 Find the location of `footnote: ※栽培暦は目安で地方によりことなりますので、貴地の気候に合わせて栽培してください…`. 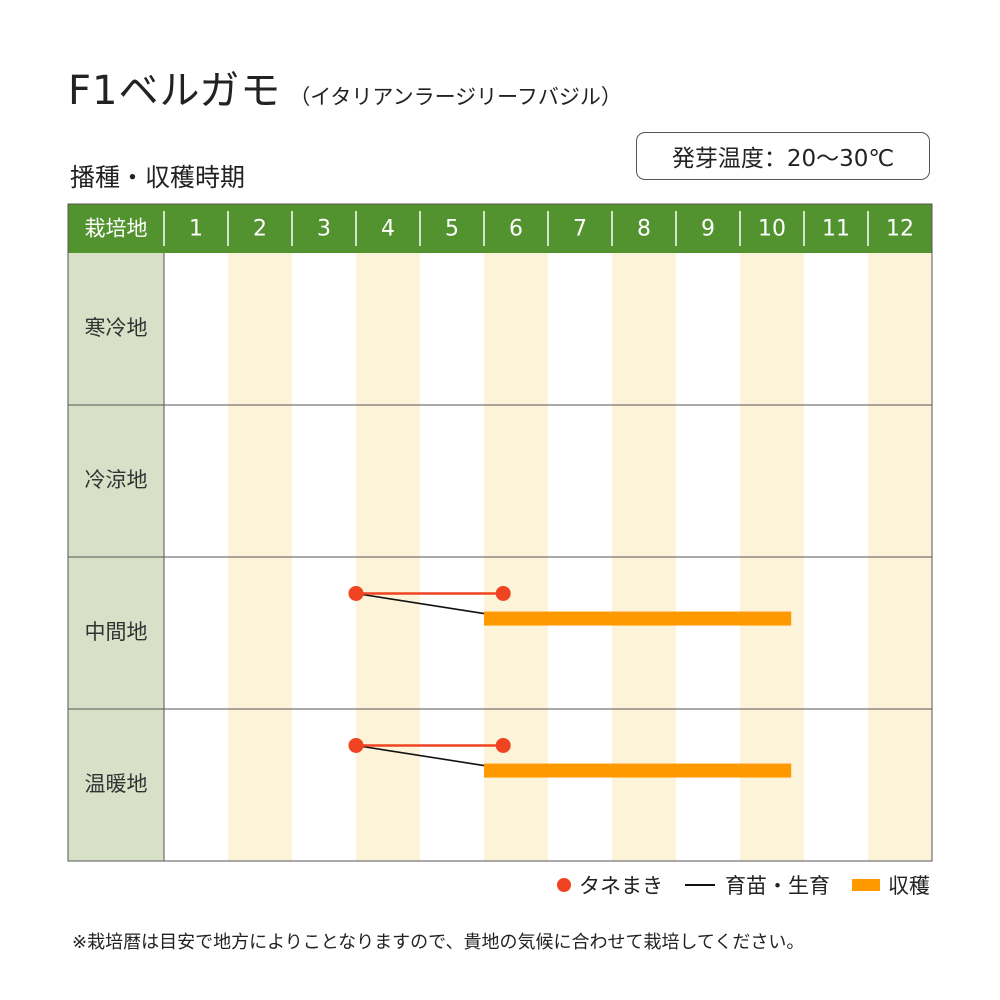

footnote: ※栽培暦は目安で地方によりことなりますので、貴地の気候に合わせて栽培してください… is located at coordinates (438, 942).